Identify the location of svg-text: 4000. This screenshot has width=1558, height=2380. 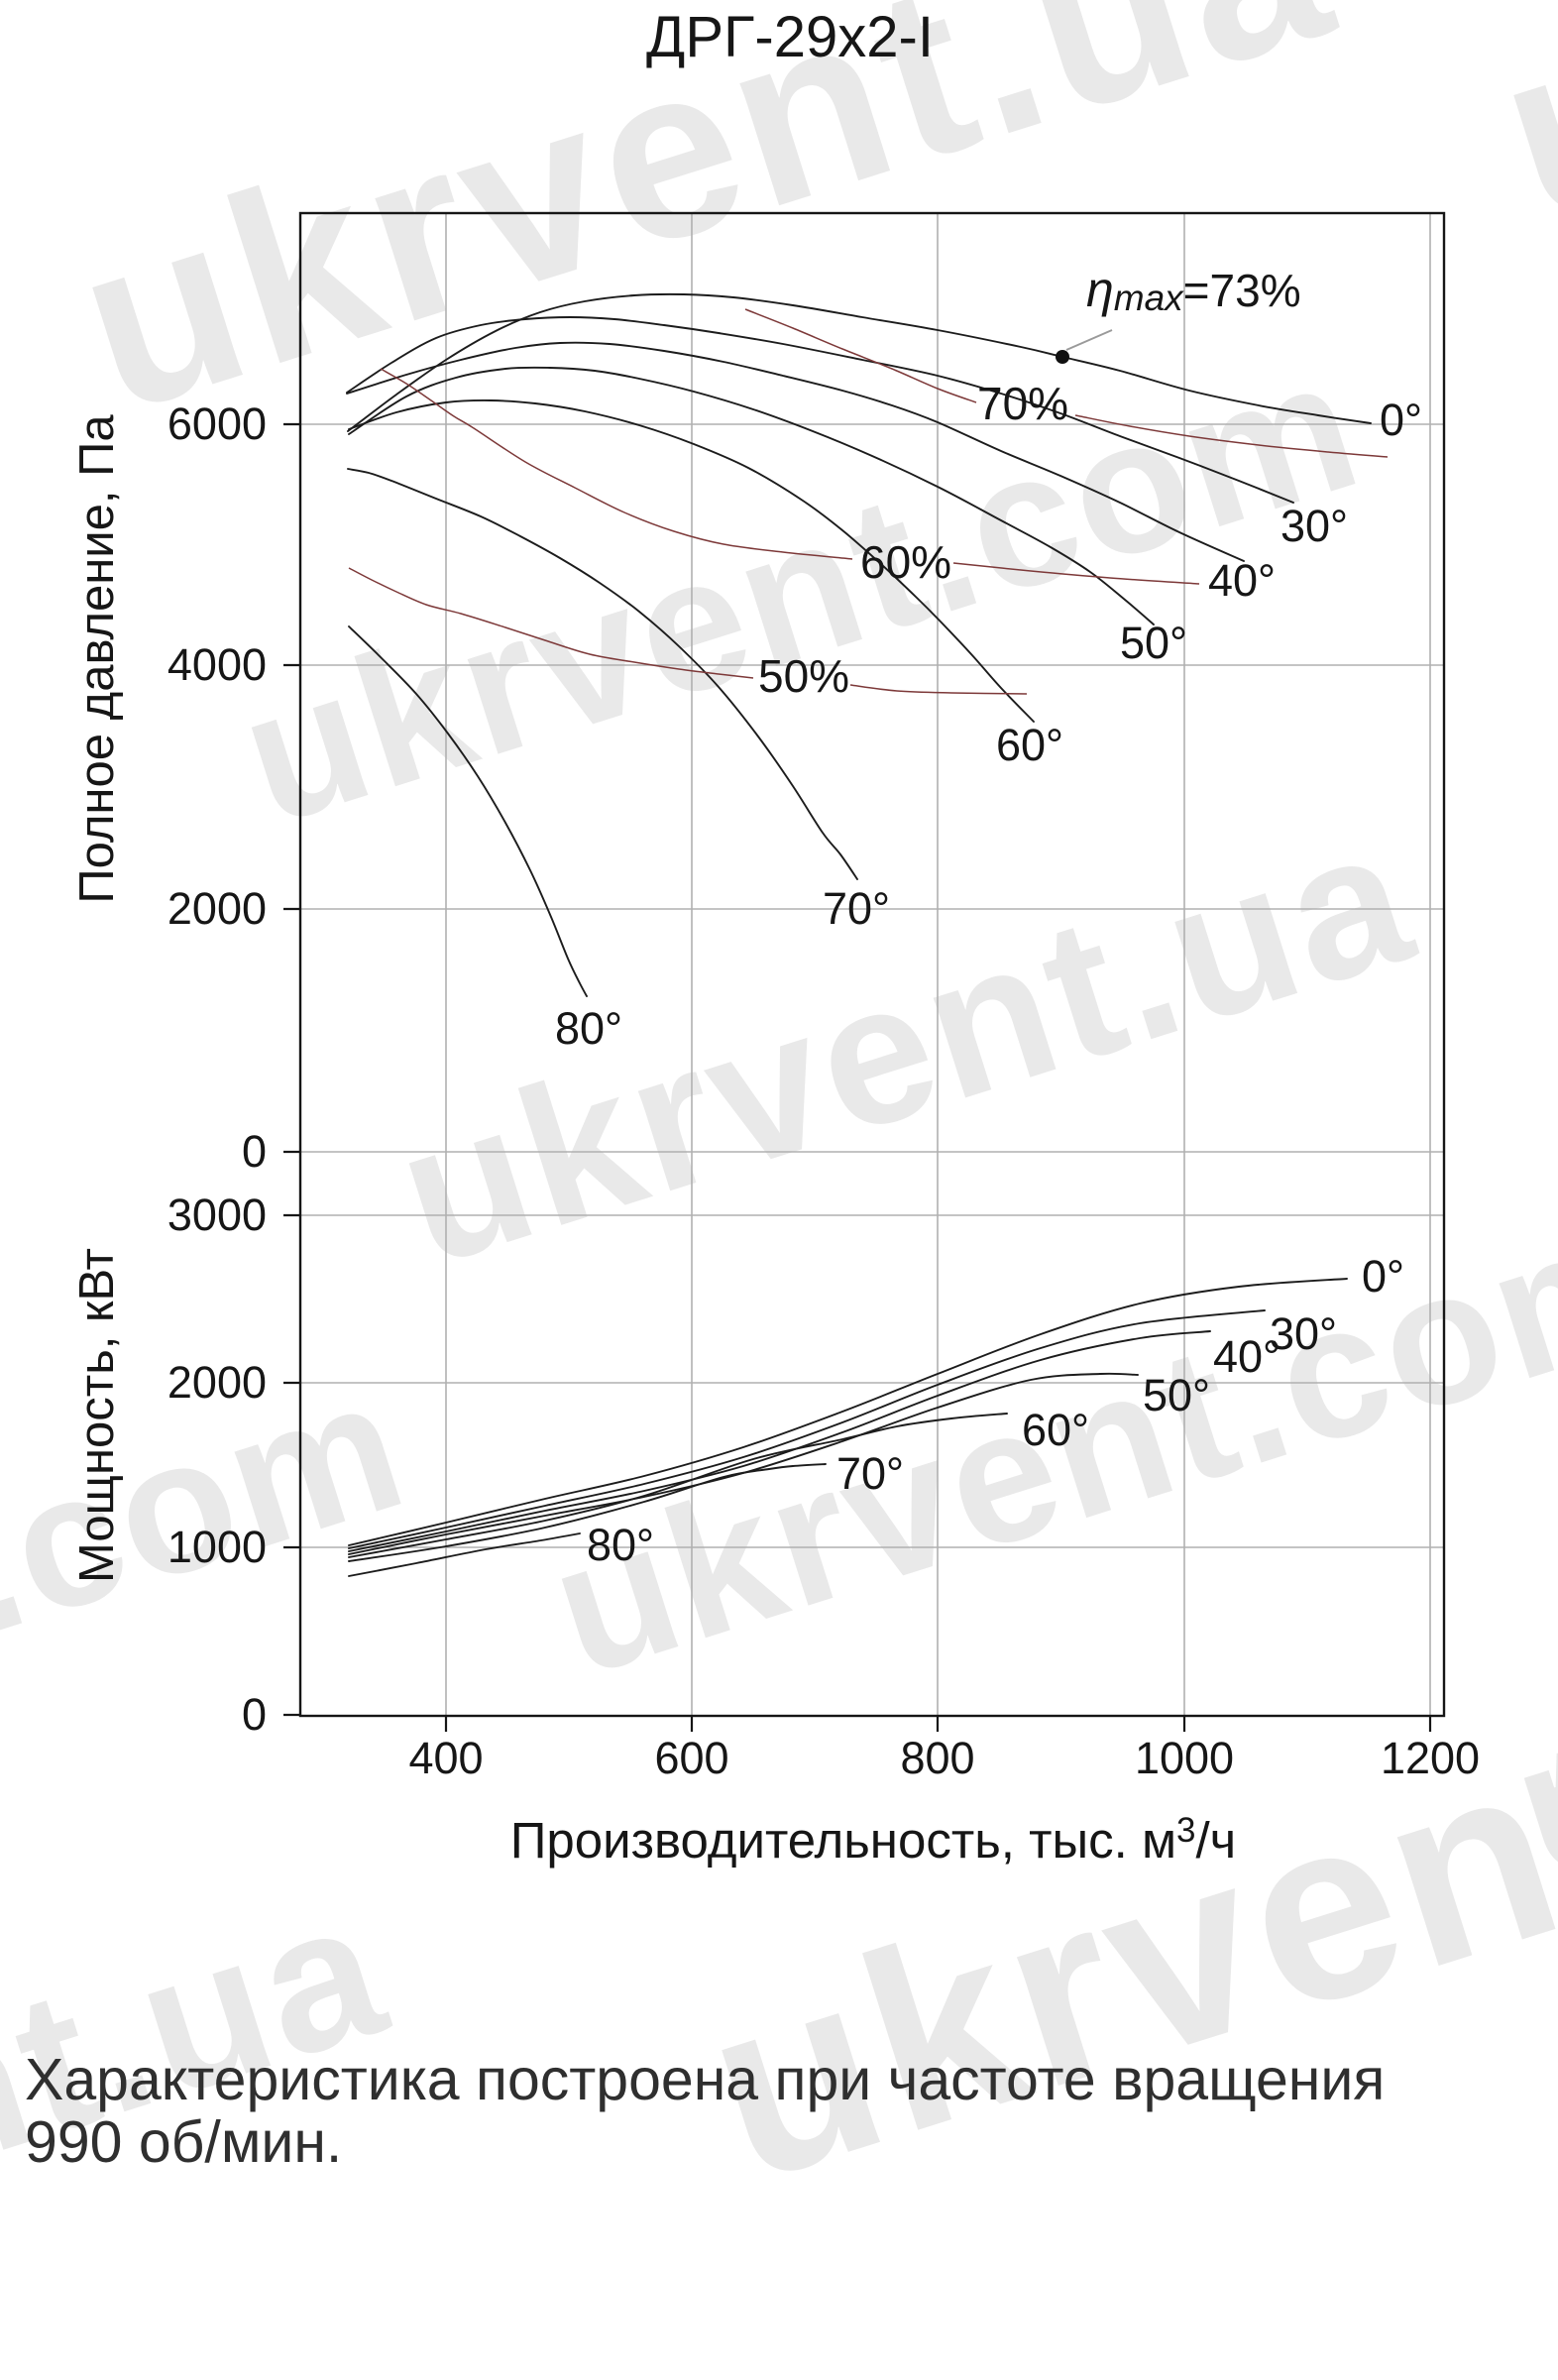
(217, 664).